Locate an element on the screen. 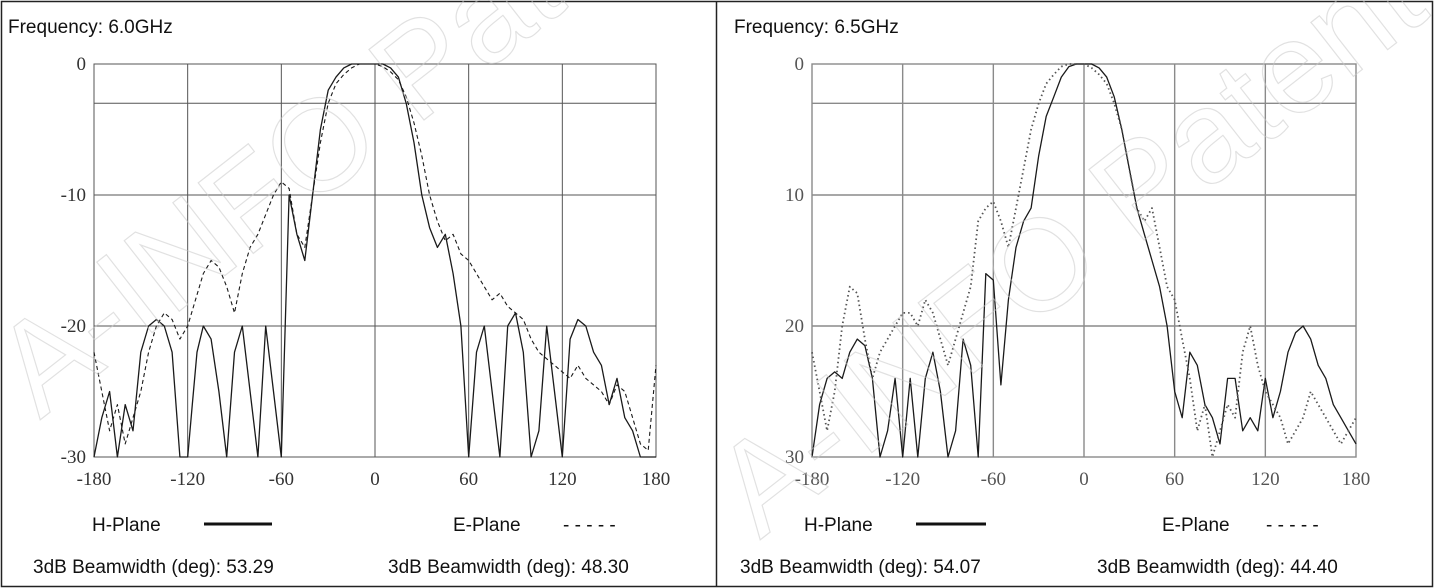 Image resolution: width=1434 pixels, height=588 pixels. y-tick-labels: 0 -10 -20 -30 is located at coordinates (73, 261).